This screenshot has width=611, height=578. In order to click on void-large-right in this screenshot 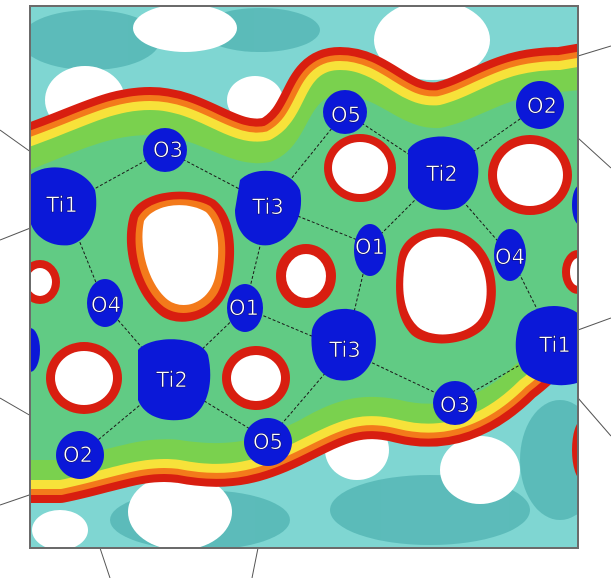, I will do `click(446, 286)`.